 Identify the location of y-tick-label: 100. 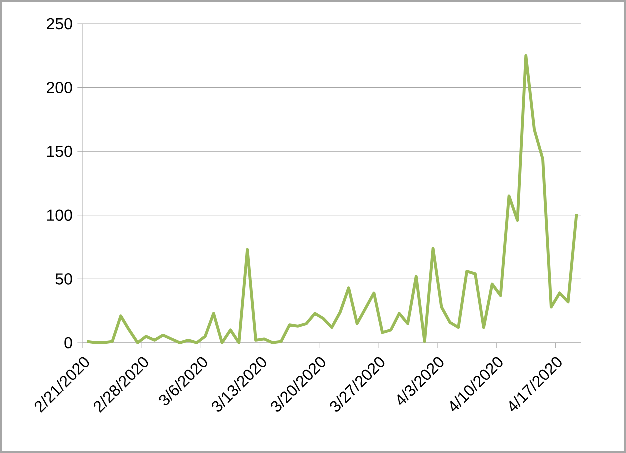
(59, 216).